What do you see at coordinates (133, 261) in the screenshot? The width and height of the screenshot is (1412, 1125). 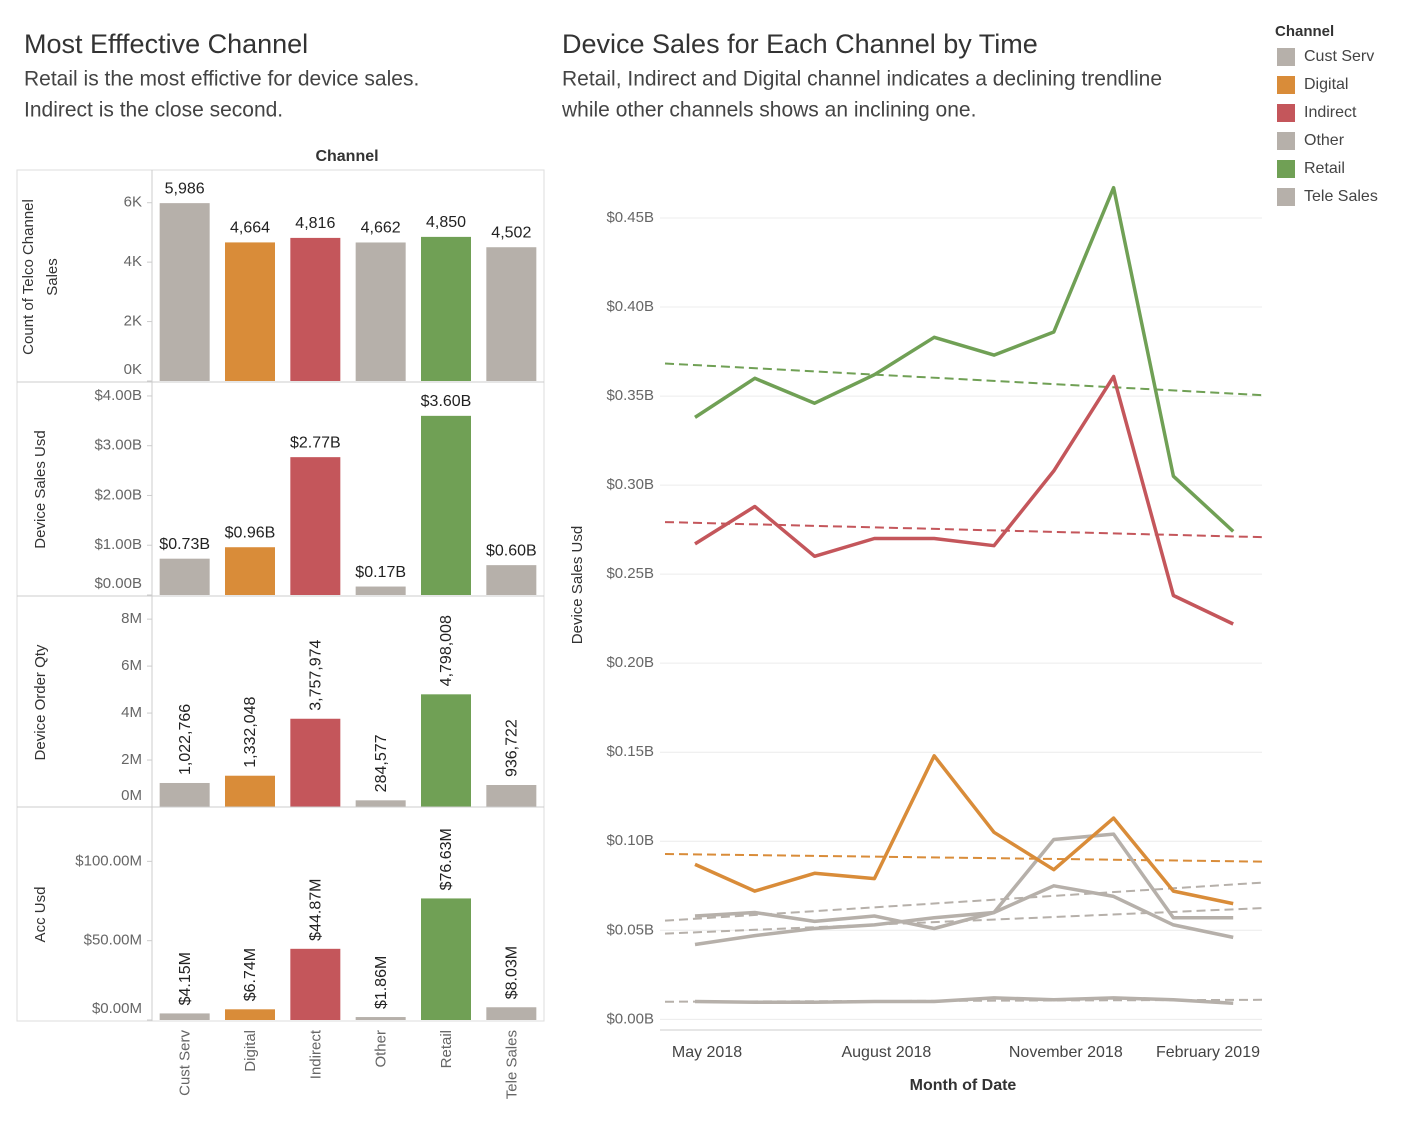 I see `y-tick-label: 4K` at bounding box center [133, 261].